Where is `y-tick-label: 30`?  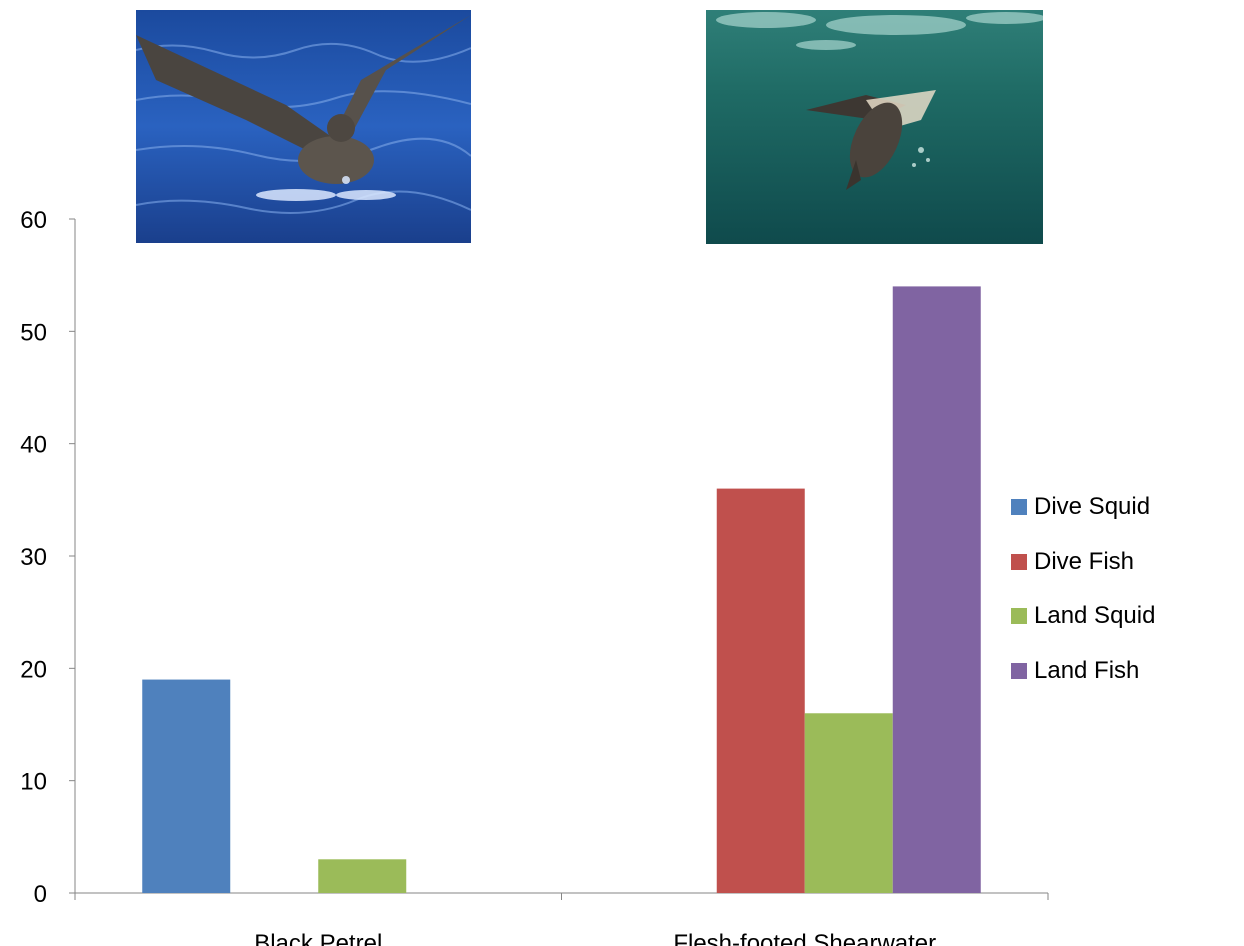 y-tick-label: 30 is located at coordinates (33, 557).